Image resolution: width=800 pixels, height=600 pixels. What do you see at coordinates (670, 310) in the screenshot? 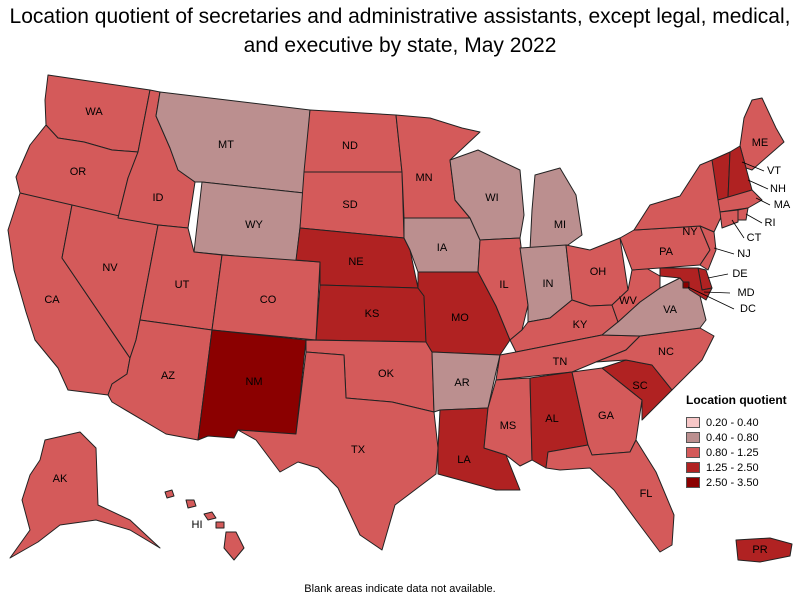
I see `label-VA: VA` at bounding box center [670, 310].